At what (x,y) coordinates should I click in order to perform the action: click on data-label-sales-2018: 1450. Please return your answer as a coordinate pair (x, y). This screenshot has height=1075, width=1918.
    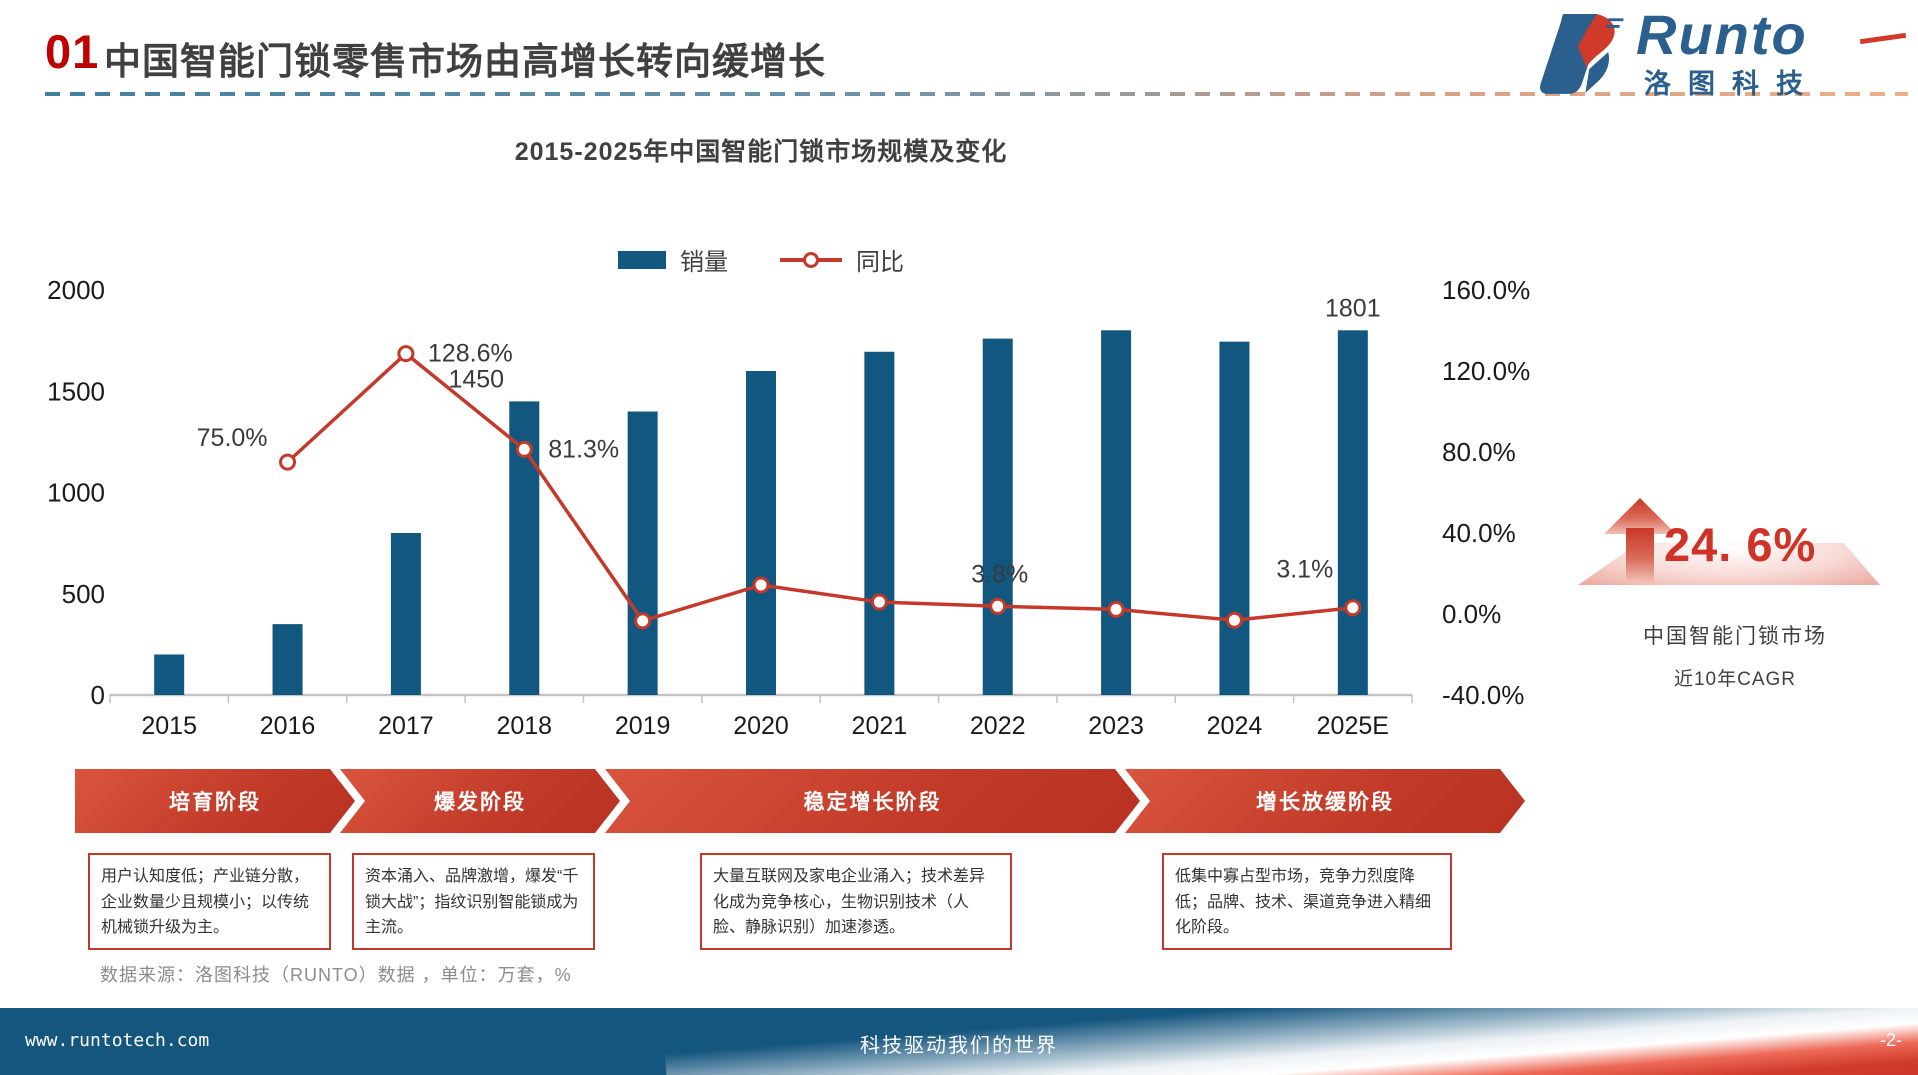
    Looking at the image, I should click on (476, 379).